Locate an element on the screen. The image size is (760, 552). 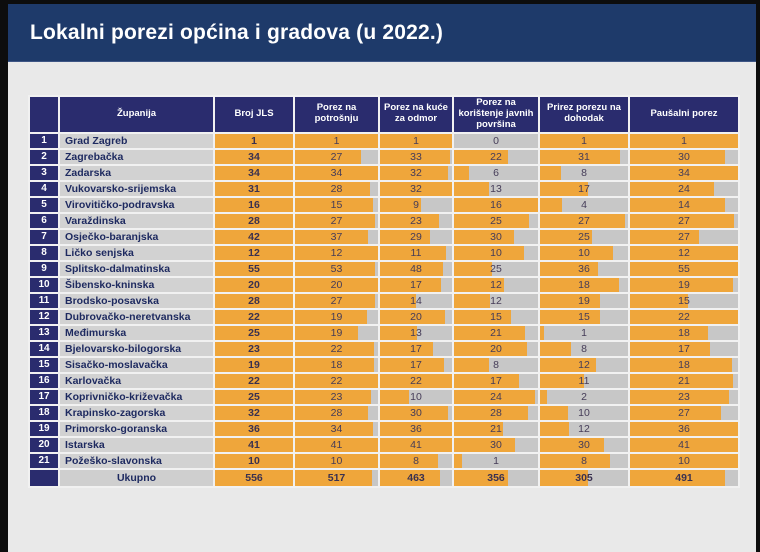
value-cell: 28 is located at coordinates (496, 412).